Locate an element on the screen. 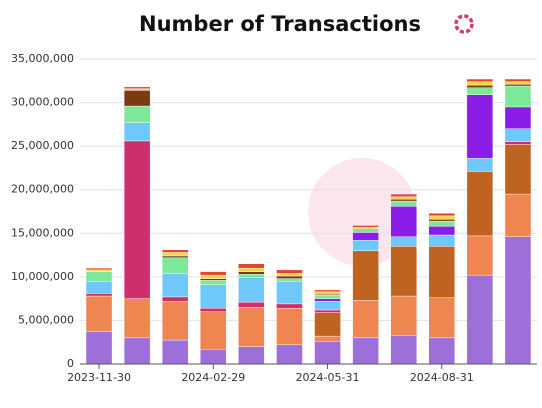 The image size is (542, 408). logo-icon is located at coordinates (464, 24).